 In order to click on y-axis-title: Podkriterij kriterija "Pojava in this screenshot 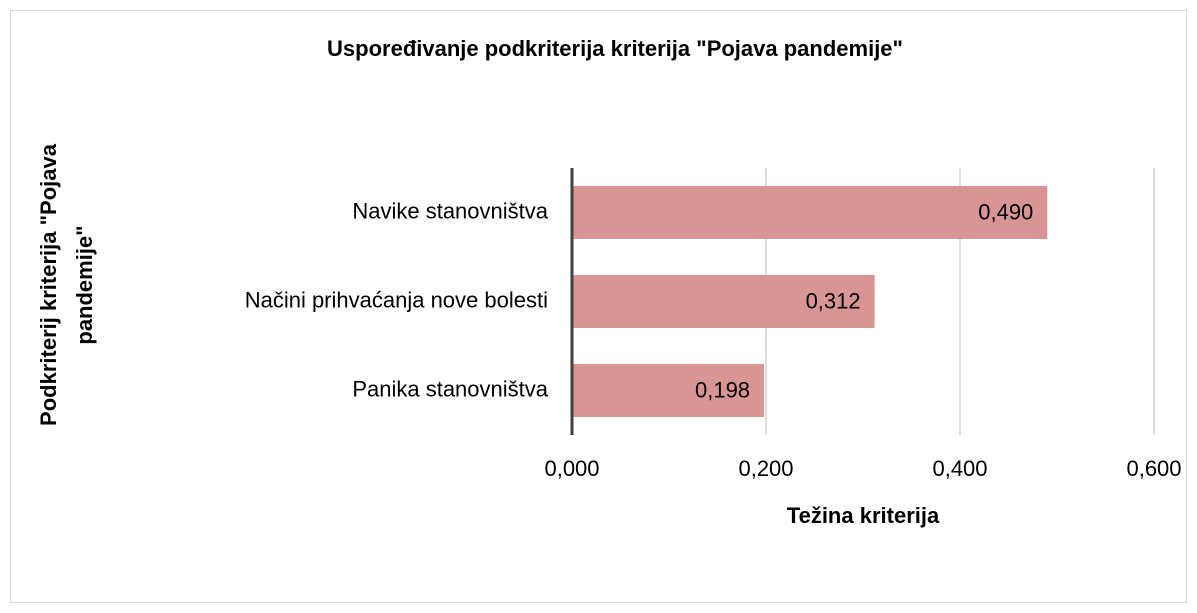, I will do `click(48, 284)`.